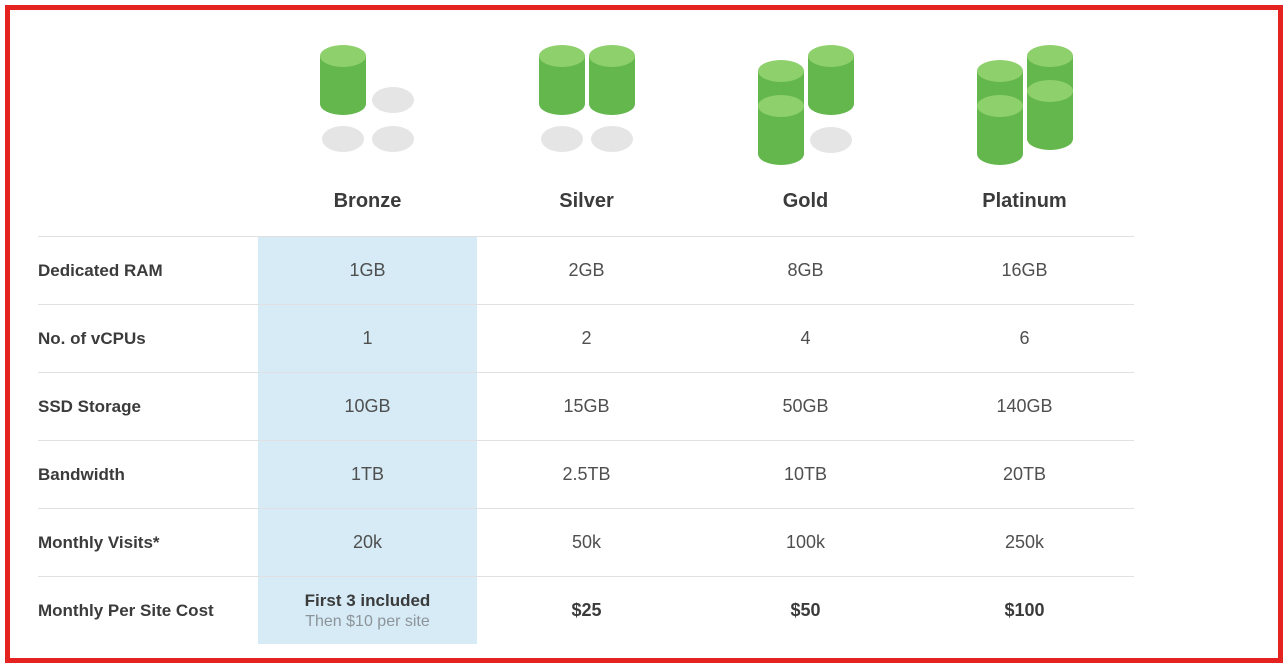 Image resolution: width=1288 pixels, height=668 pixels. I want to click on cell-gold: 50GB, so click(805, 406).